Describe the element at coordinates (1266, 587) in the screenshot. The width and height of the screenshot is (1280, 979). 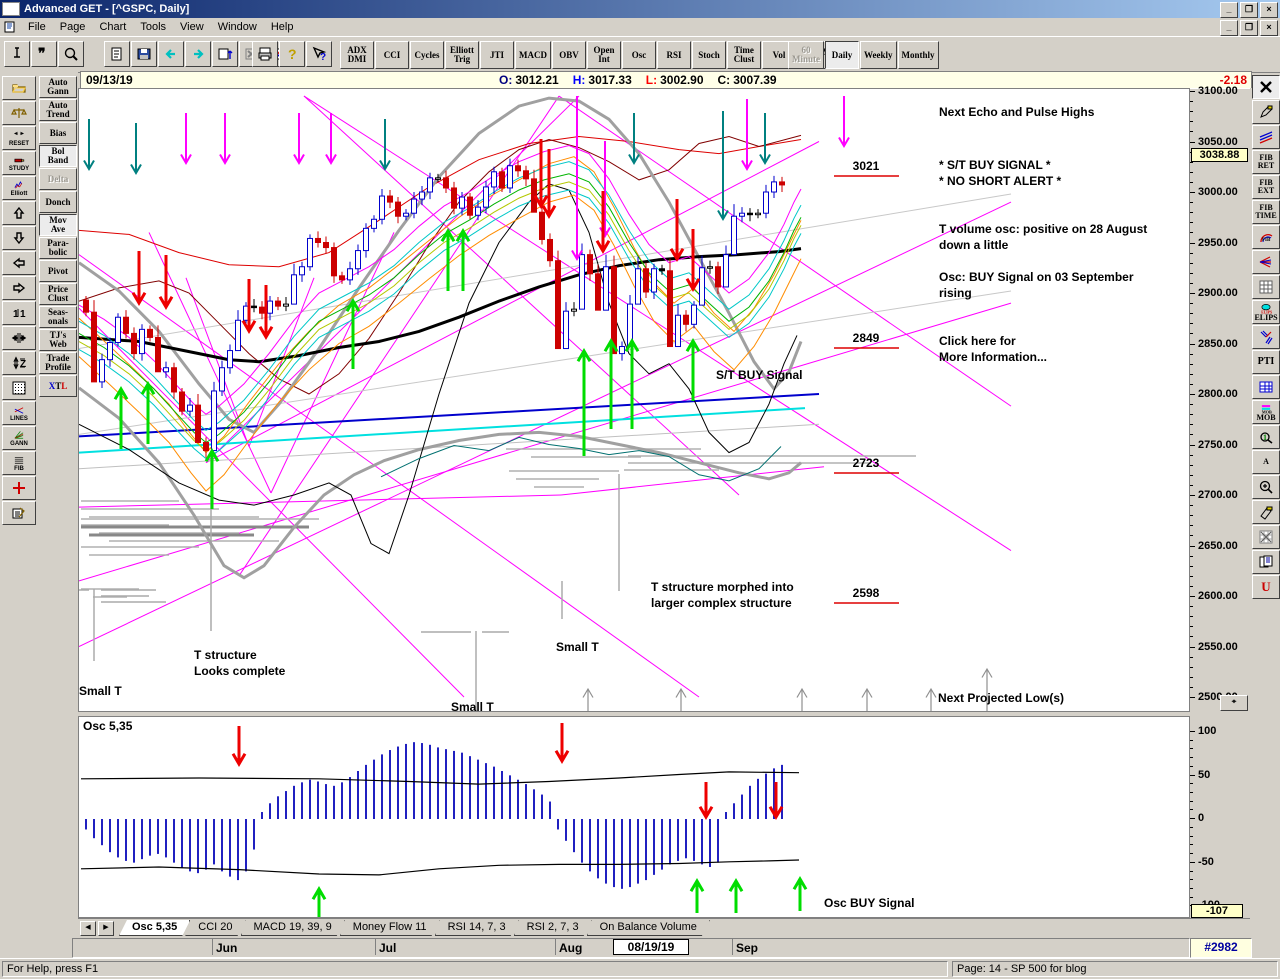
I see `magnet-button: U` at that location.